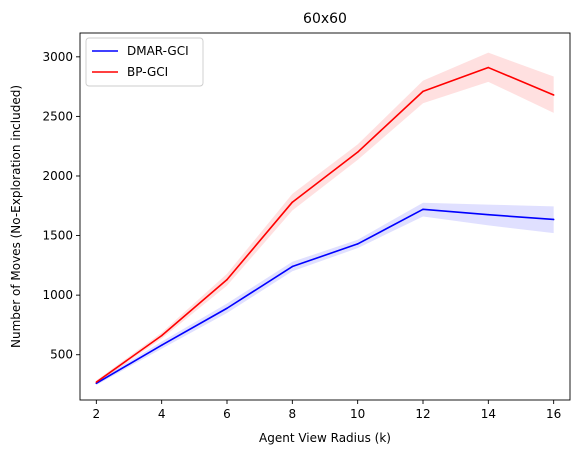 The width and height of the screenshot is (580, 453). What do you see at coordinates (61, 355) in the screenshot?
I see `y-tick-label: 500` at bounding box center [61, 355].